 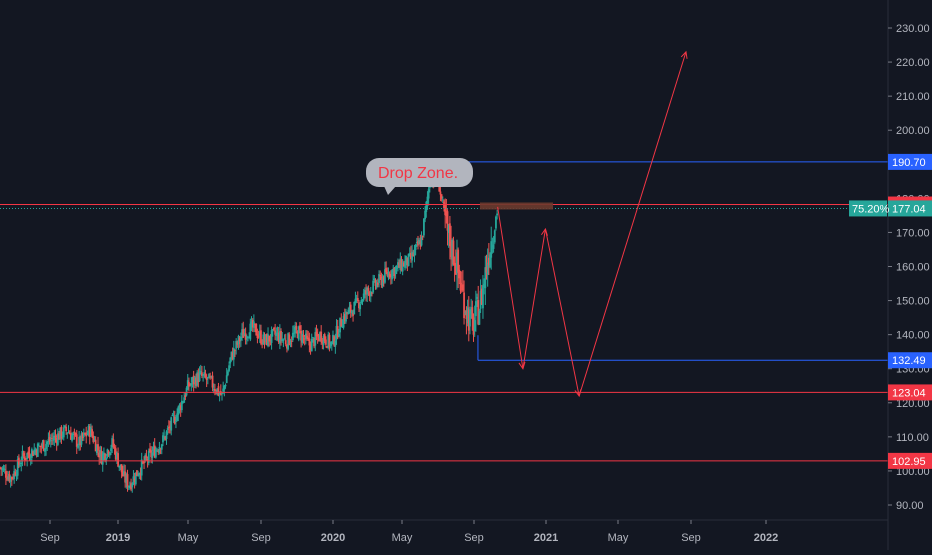 What do you see at coordinates (909, 462) in the screenshot?
I see `level-price-label: 102.95` at bounding box center [909, 462].